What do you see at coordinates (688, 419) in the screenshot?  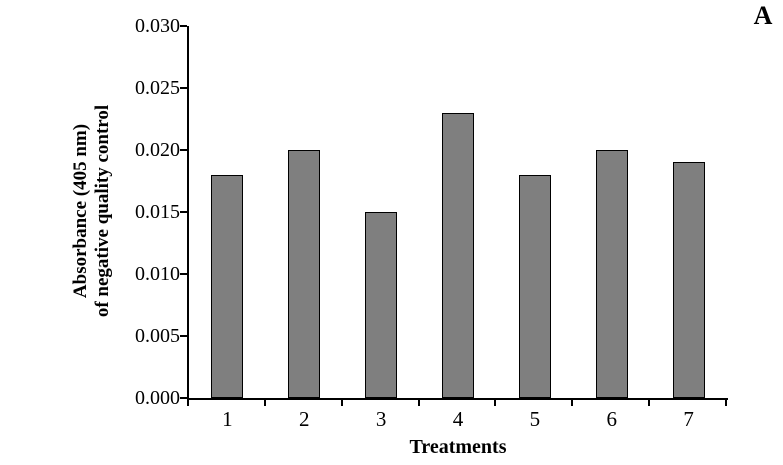 I see `x-axis-category-label: 7` at bounding box center [688, 419].